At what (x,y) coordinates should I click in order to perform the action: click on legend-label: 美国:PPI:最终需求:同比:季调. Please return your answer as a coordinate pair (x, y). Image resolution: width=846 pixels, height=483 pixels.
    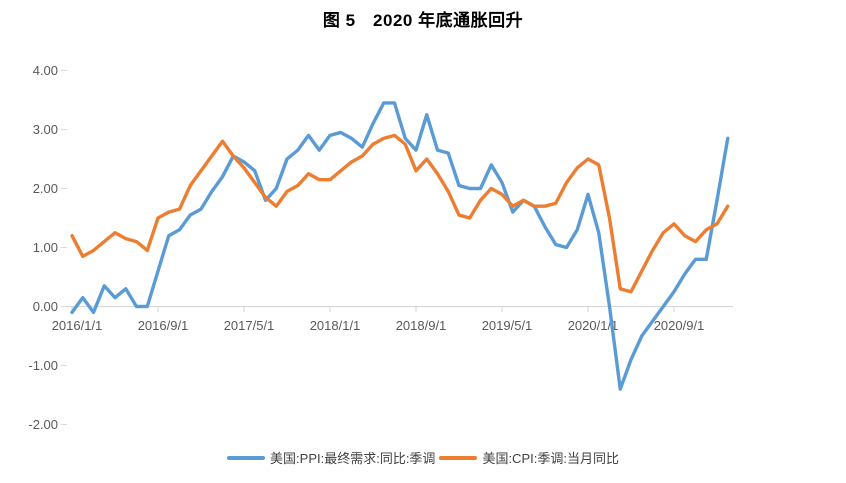
    Looking at the image, I should click on (353, 458).